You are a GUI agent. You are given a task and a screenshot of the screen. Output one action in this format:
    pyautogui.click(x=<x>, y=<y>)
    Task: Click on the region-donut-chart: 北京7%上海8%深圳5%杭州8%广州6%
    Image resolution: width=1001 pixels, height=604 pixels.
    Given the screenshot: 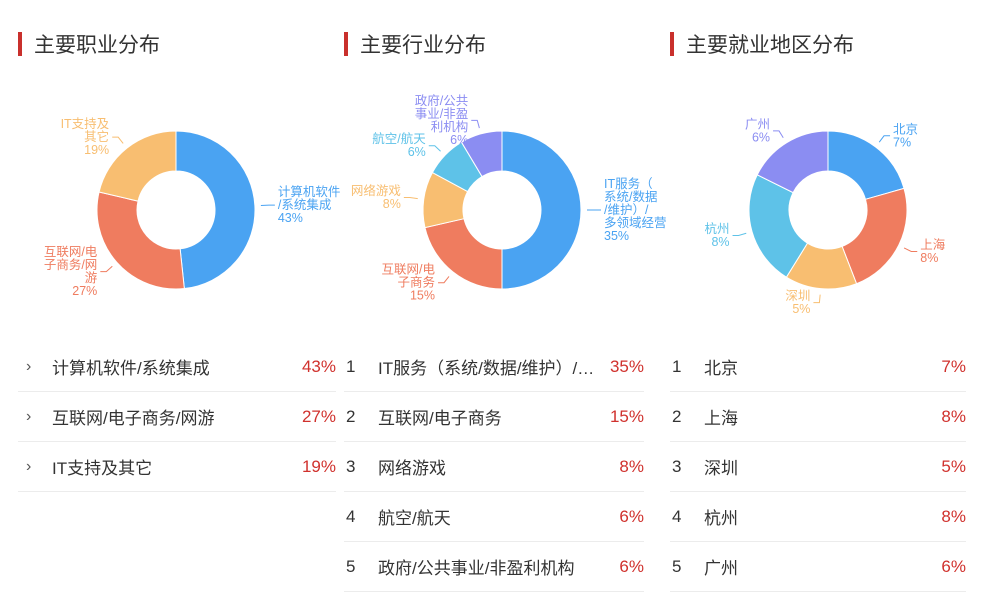 What is the action you would take?
    pyautogui.click(x=825, y=216)
    